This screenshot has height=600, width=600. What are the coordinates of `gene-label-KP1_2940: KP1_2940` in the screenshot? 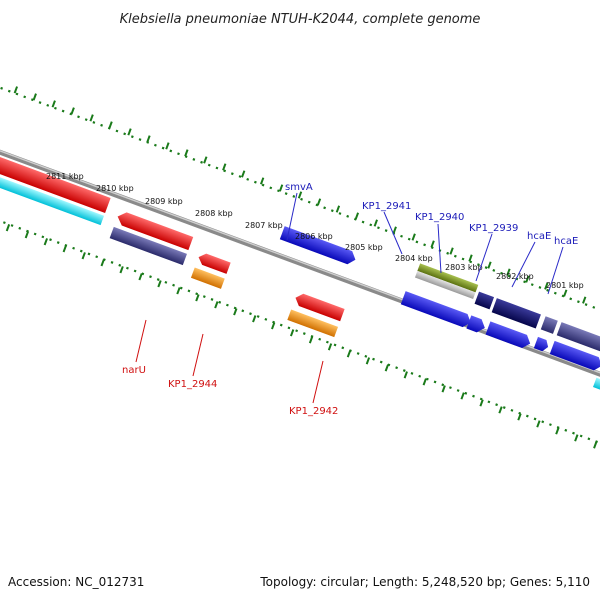 It's located at (439, 217).